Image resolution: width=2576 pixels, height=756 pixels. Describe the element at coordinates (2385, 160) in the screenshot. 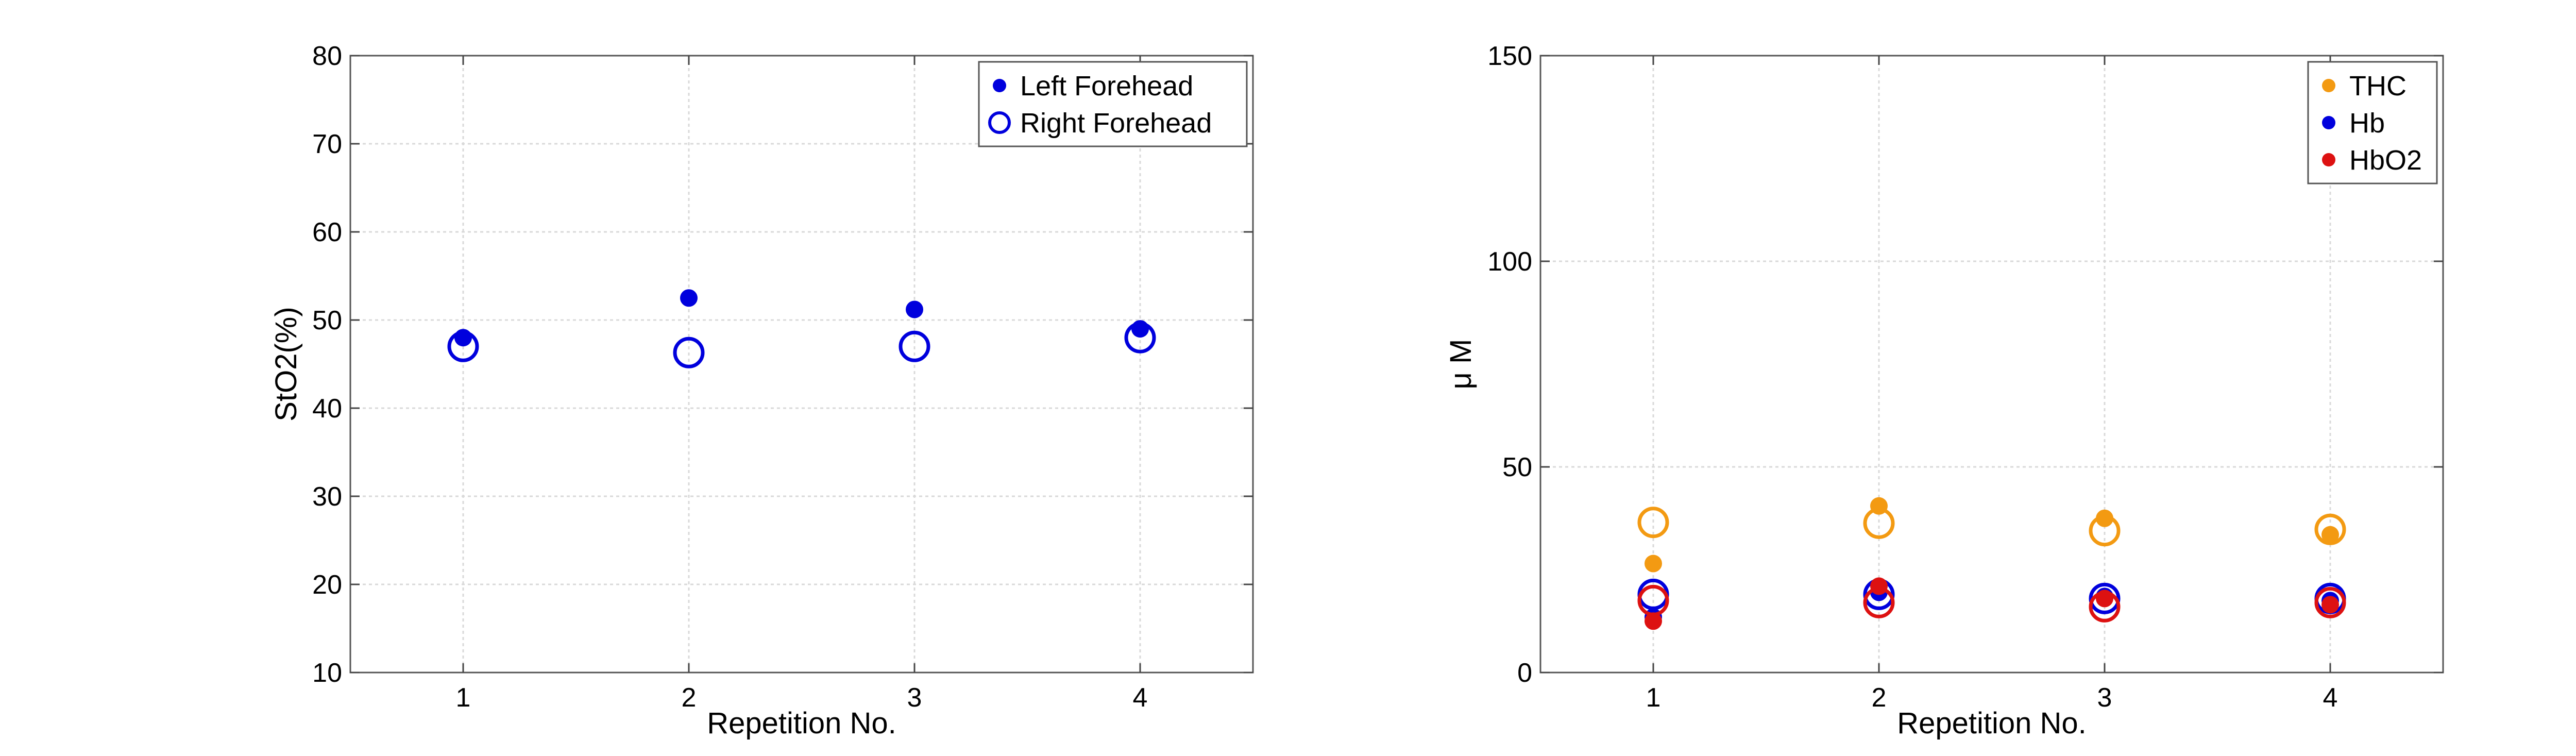

I see `legend-label: HbO2` at that location.